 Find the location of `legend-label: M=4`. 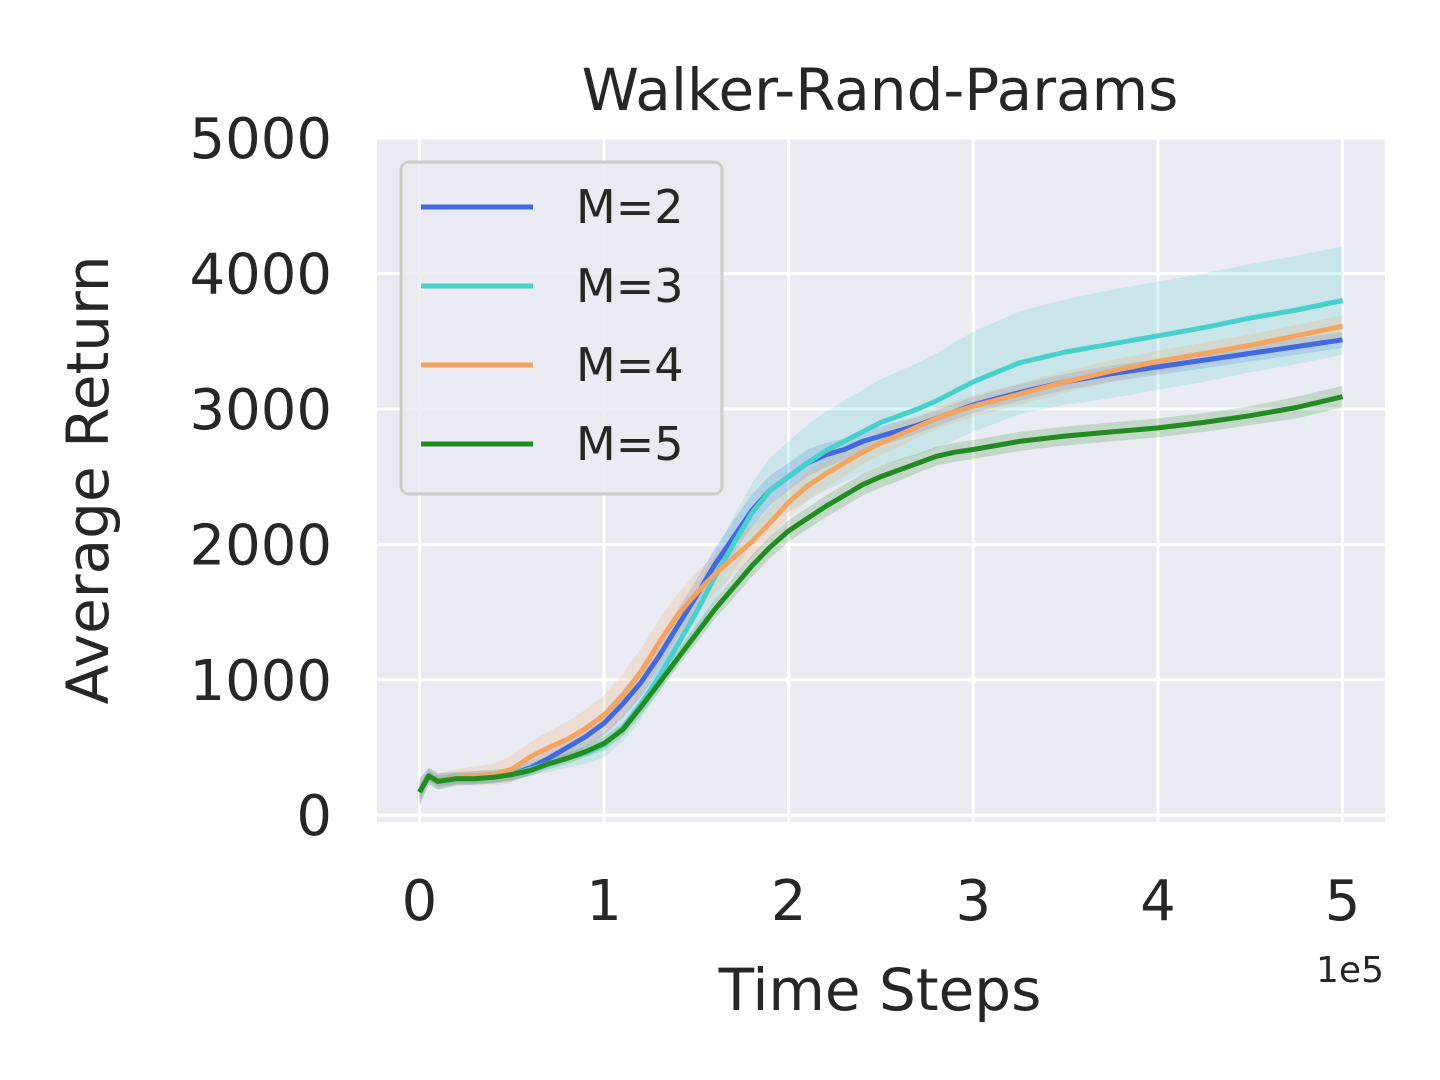

legend-label: M=4 is located at coordinates (630, 365).